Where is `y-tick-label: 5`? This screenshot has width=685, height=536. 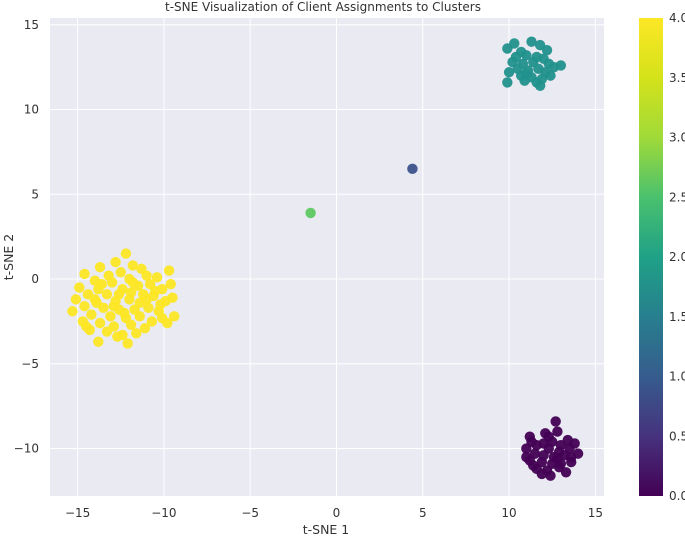
y-tick-label: 5 is located at coordinates (35, 194).